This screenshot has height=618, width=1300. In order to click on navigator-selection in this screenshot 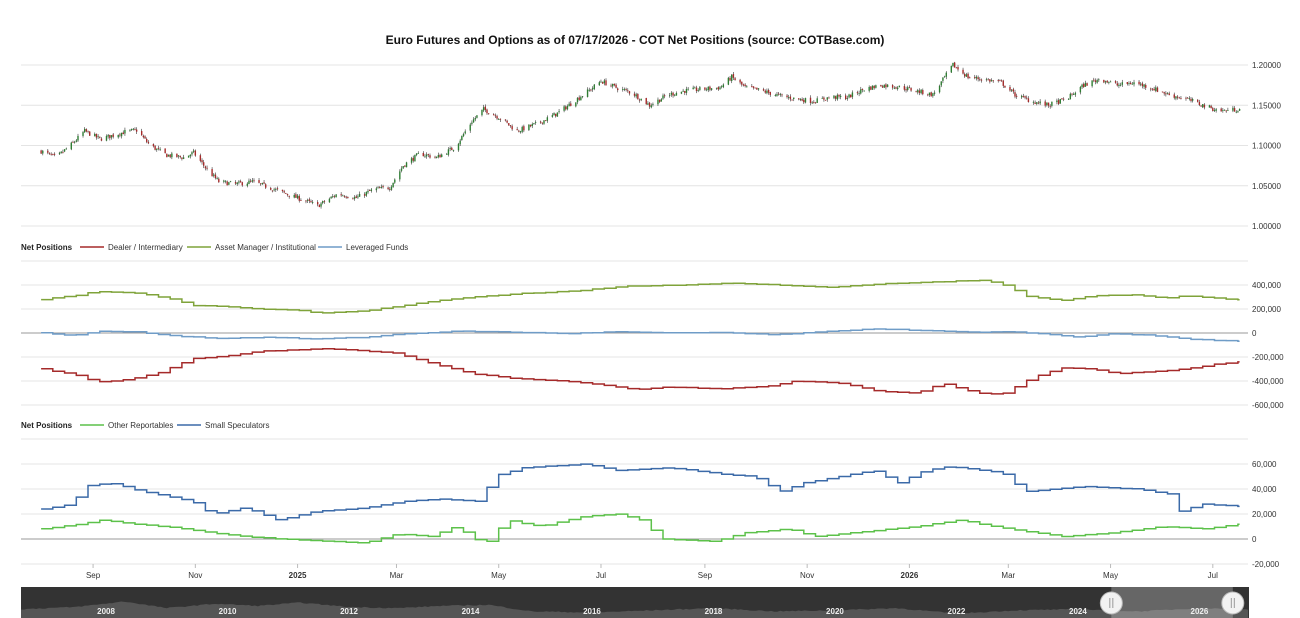, I will do `click(1172, 602)`.